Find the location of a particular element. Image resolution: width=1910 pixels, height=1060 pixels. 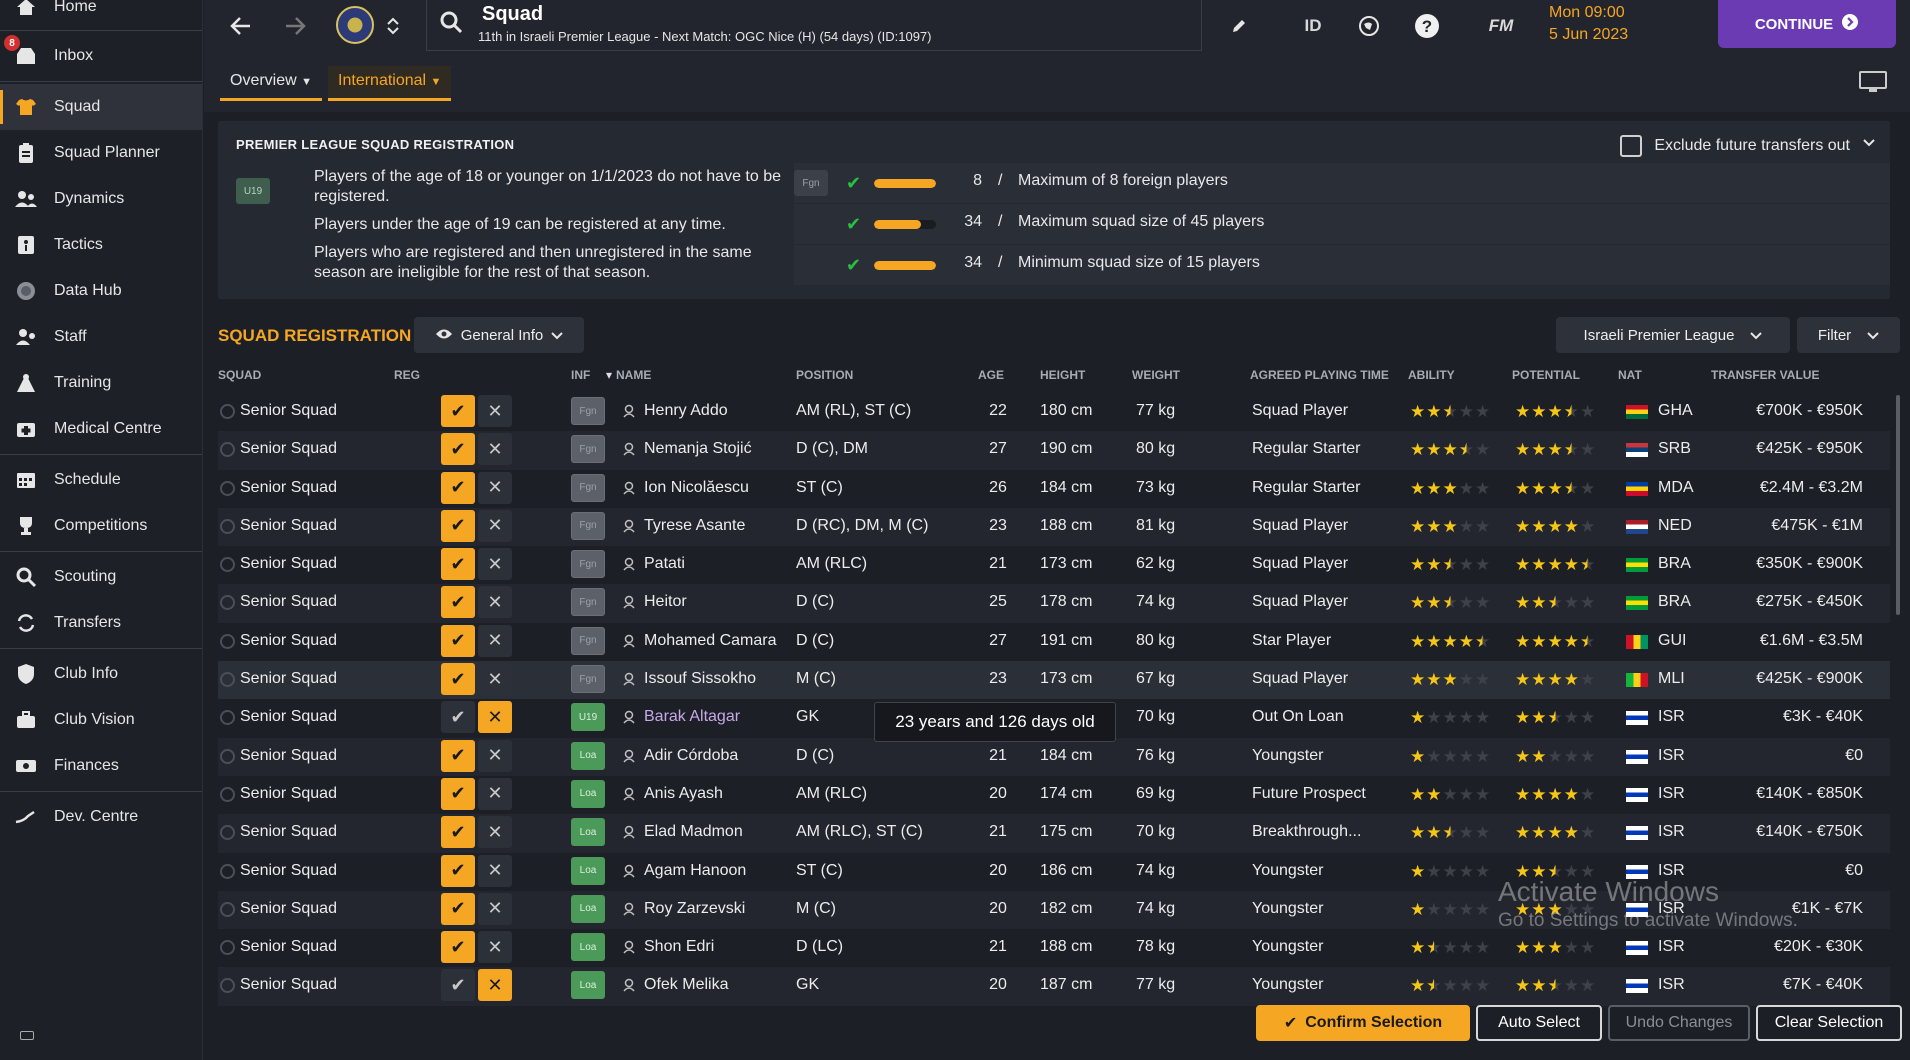

sidebar-item-dev-centre: Dev. Centre is located at coordinates (101, 817).